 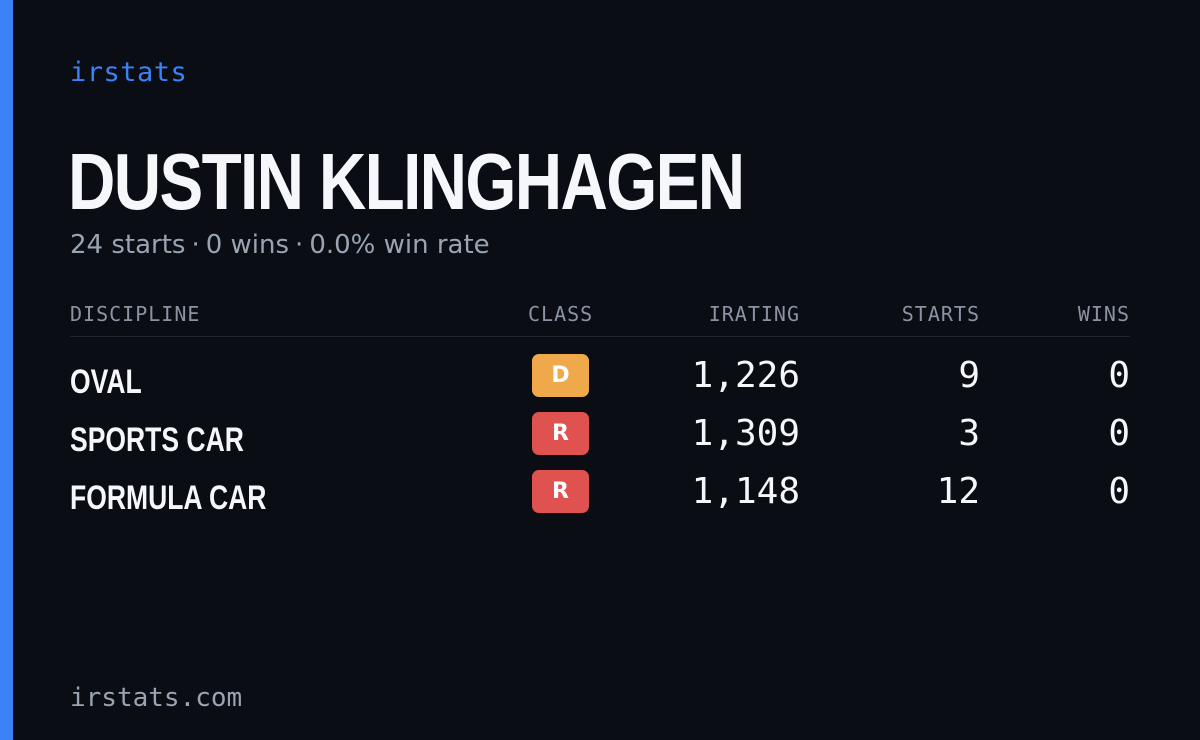 What do you see at coordinates (754, 314) in the screenshot?
I see `header-irating: IRATING` at bounding box center [754, 314].